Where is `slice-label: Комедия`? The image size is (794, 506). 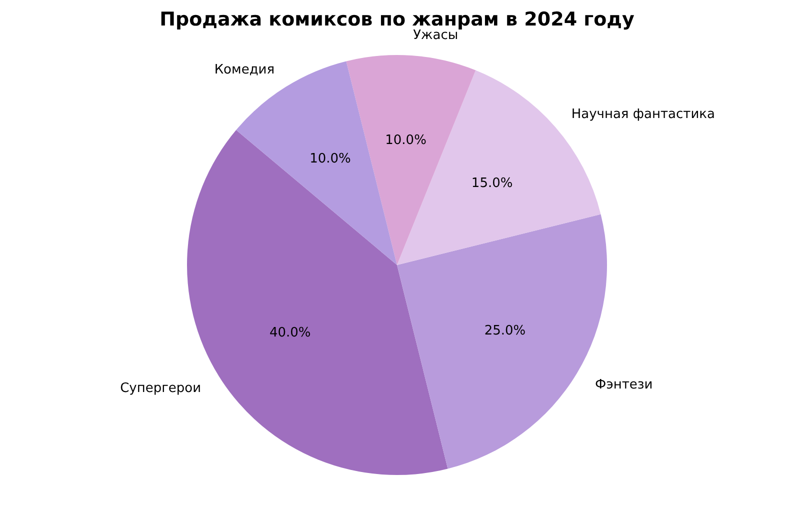
slice-label: Комедия is located at coordinates (244, 70).